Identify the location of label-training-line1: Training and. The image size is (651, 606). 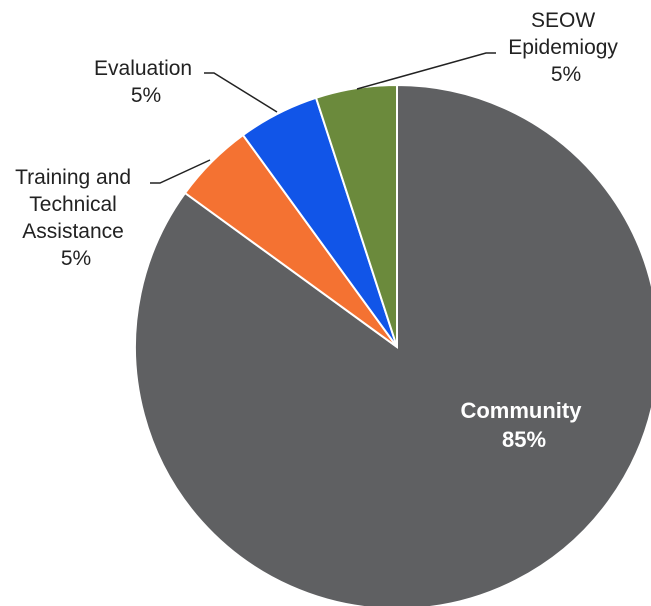
(73, 177).